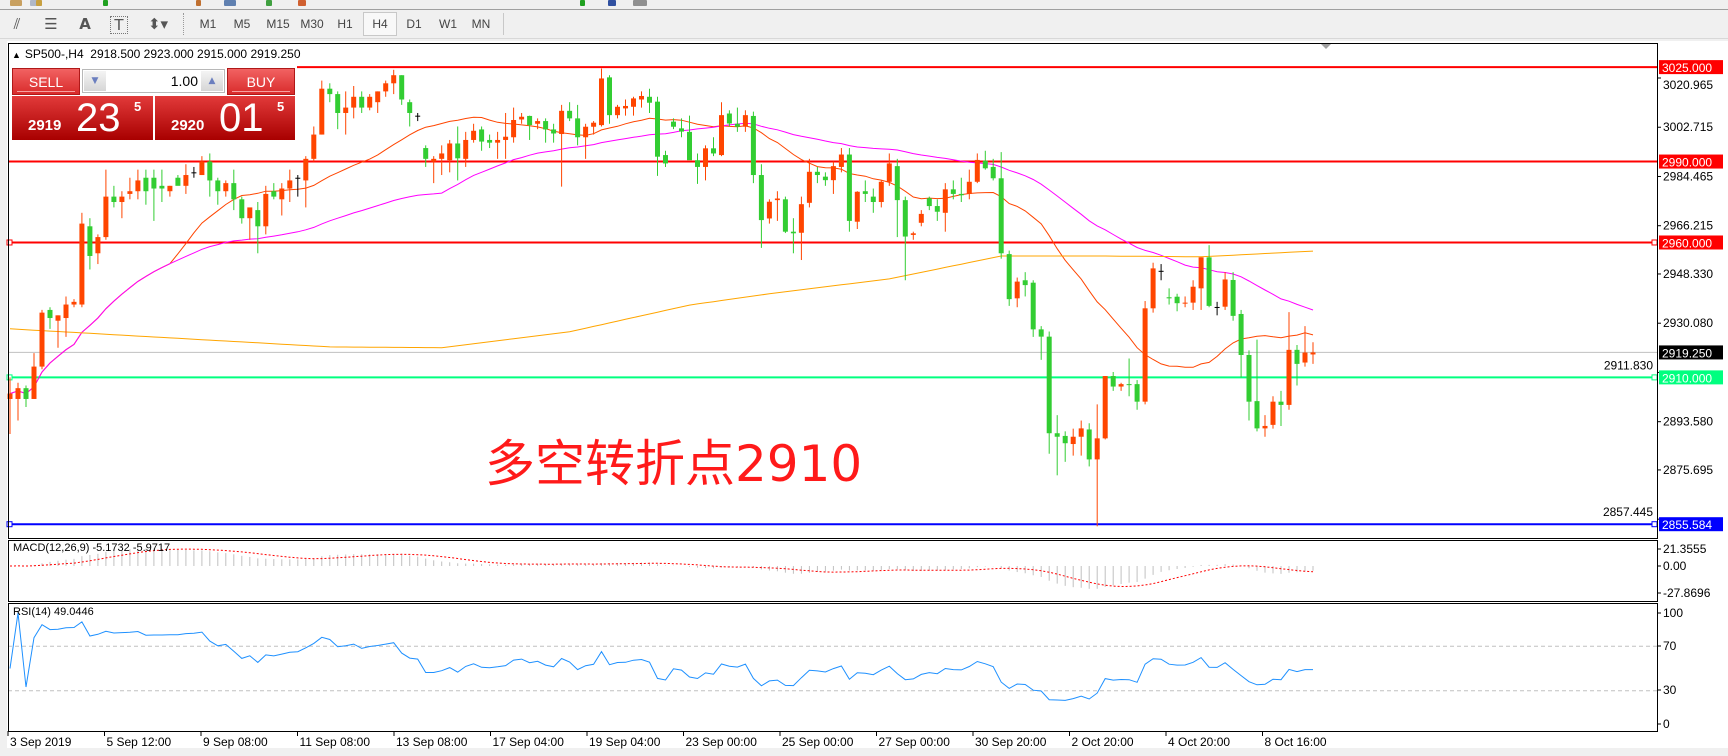 The height and width of the screenshot is (756, 1728). What do you see at coordinates (82, 118) in the screenshot?
I see `sell-price-box: 2919 23 5` at bounding box center [82, 118].